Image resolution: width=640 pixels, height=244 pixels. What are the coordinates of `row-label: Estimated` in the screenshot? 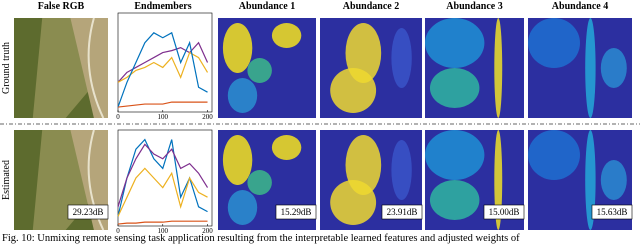 It's located at (6, 180).